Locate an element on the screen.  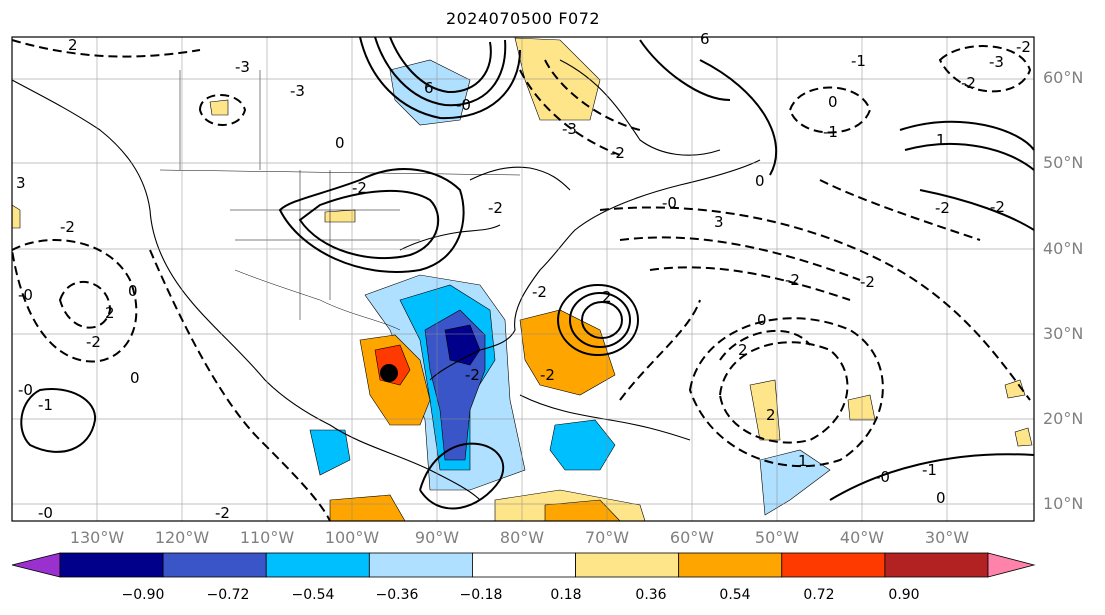
shade-negative-mid is located at coordinates (582, 445).